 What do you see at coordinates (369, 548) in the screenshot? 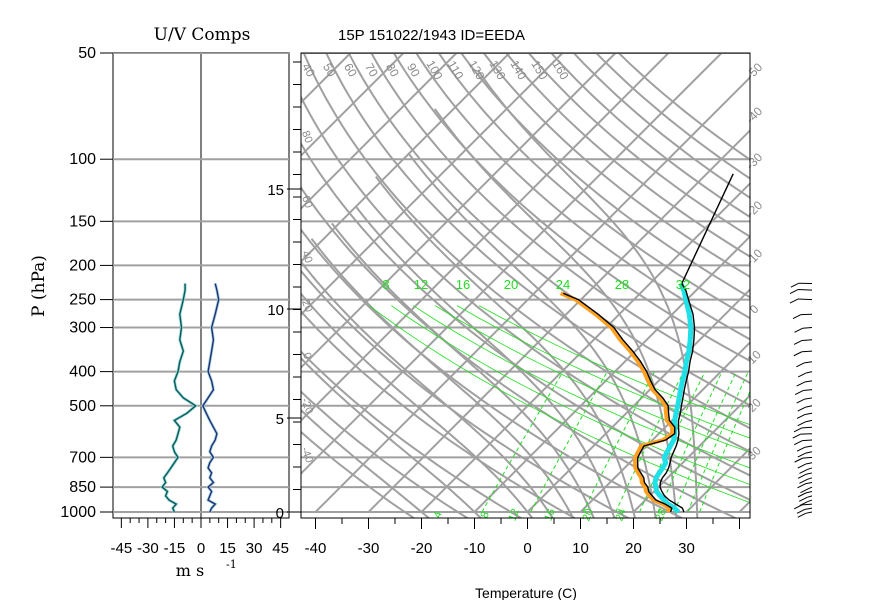
I see `temperature-tick-label: -30` at bounding box center [369, 548].